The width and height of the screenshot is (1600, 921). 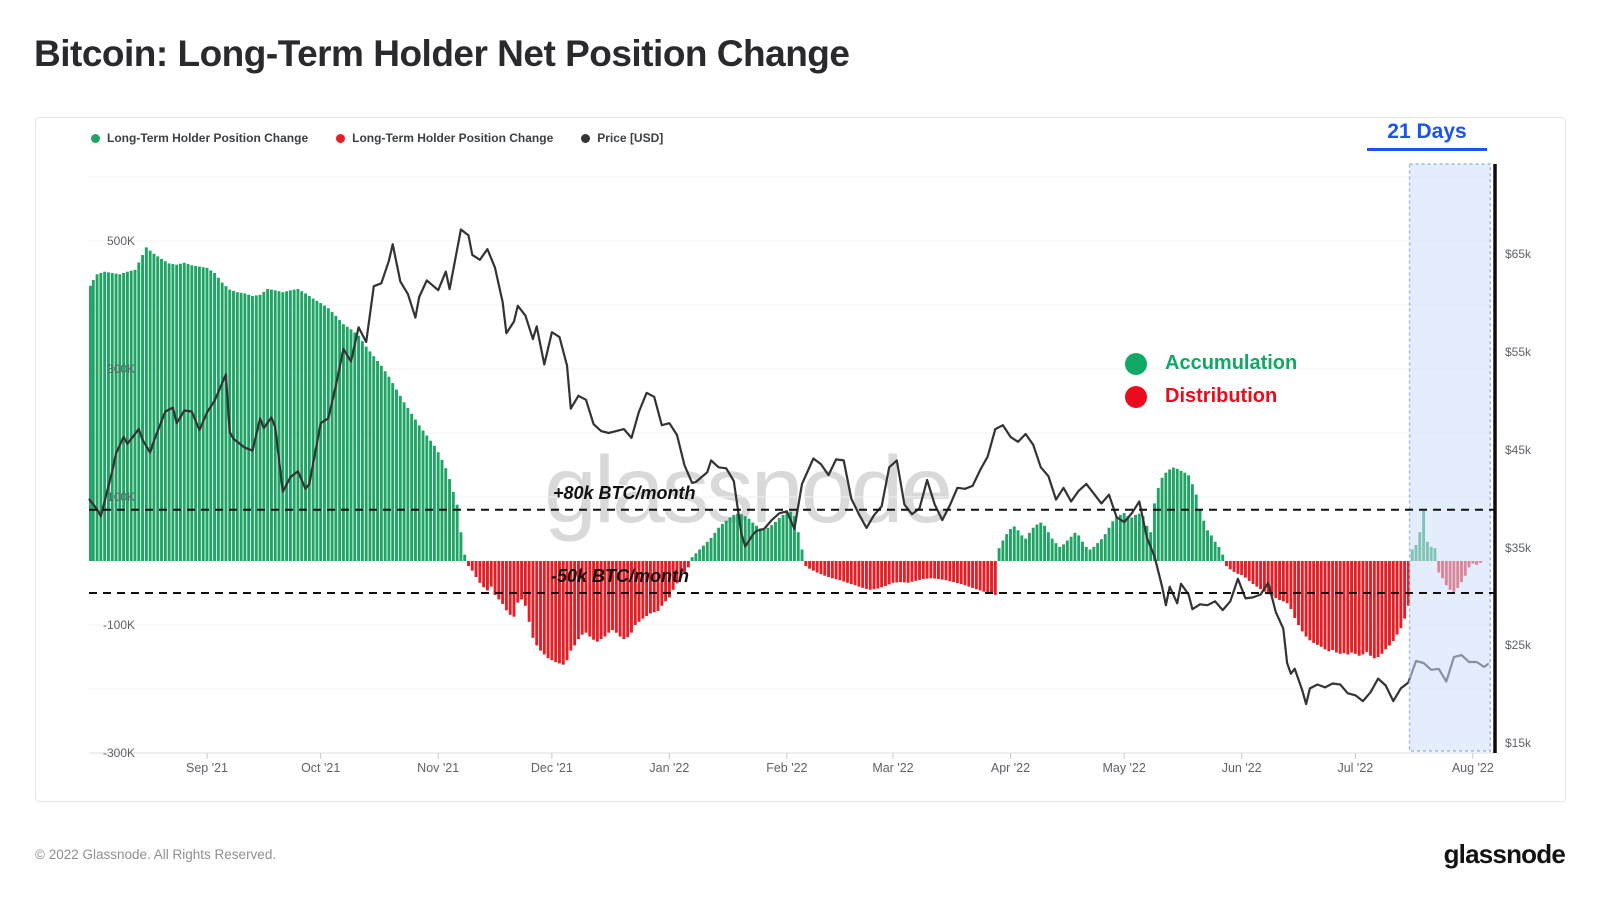 I want to click on glassnode-logo: glassnode, so click(x=1504, y=854).